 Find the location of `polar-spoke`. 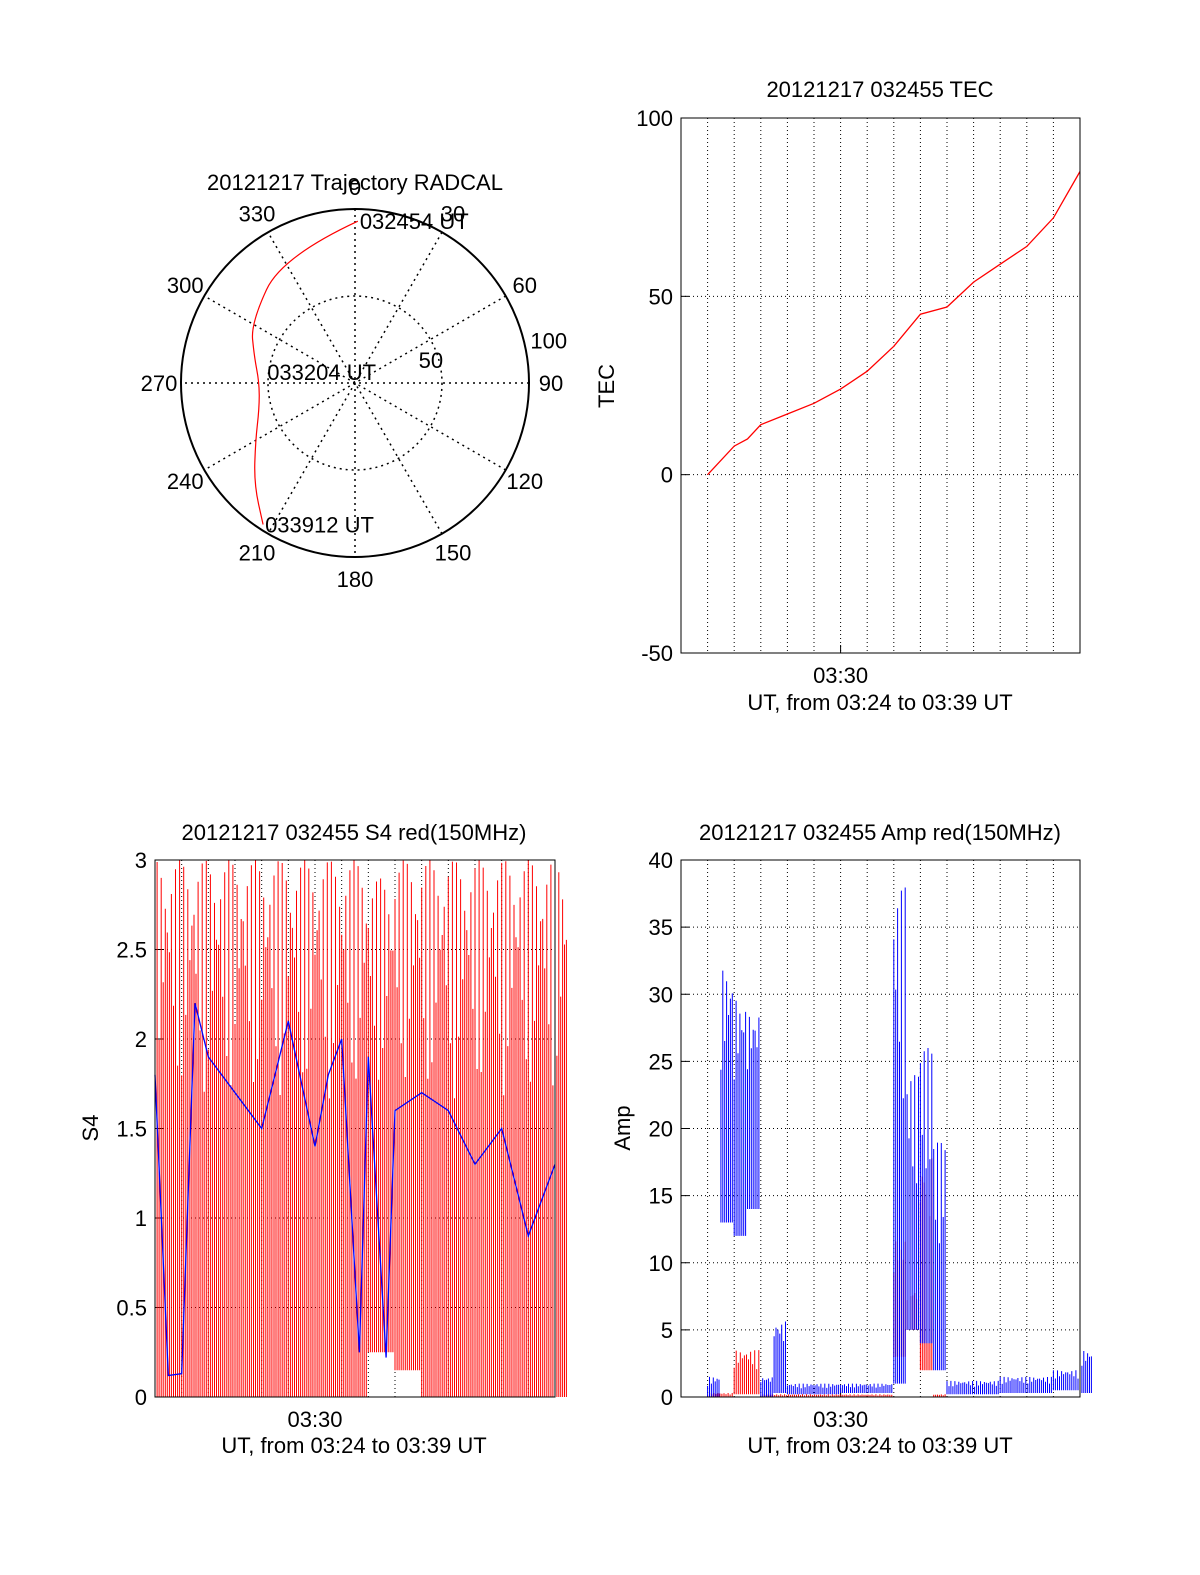

polar-spoke is located at coordinates (355, 383).